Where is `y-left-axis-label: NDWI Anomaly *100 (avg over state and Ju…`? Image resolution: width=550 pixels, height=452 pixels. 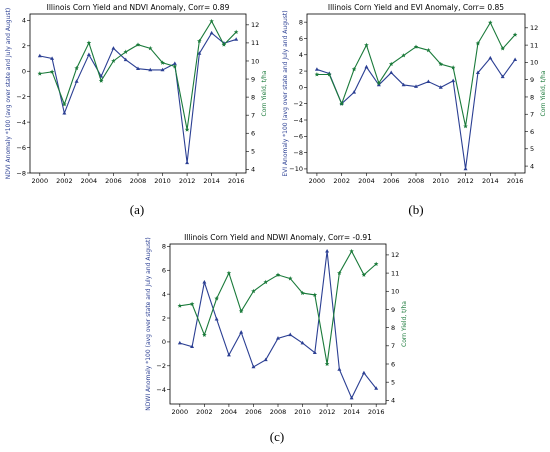
y-left-axis-label: NDWI Anomaly *100 (avg over state and Ju… is located at coordinates (148, 323).